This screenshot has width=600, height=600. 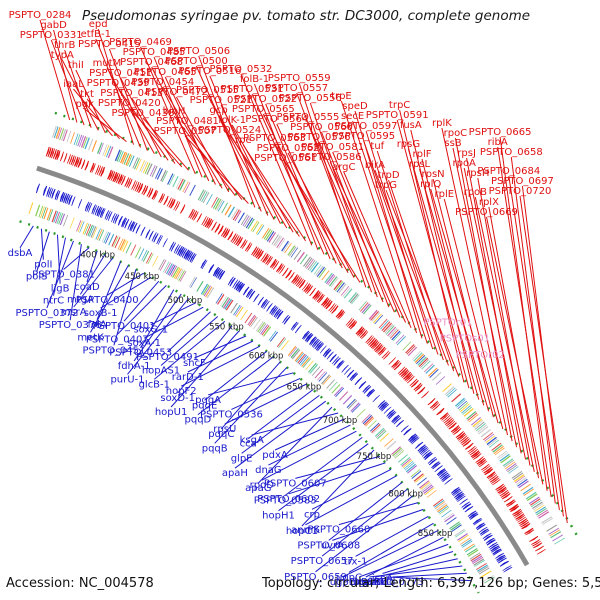 What do you see at coordinates (366, 126) in the screenshot?
I see `forward-gene-label: PSPTO_0597` at bounding box center [366, 126].